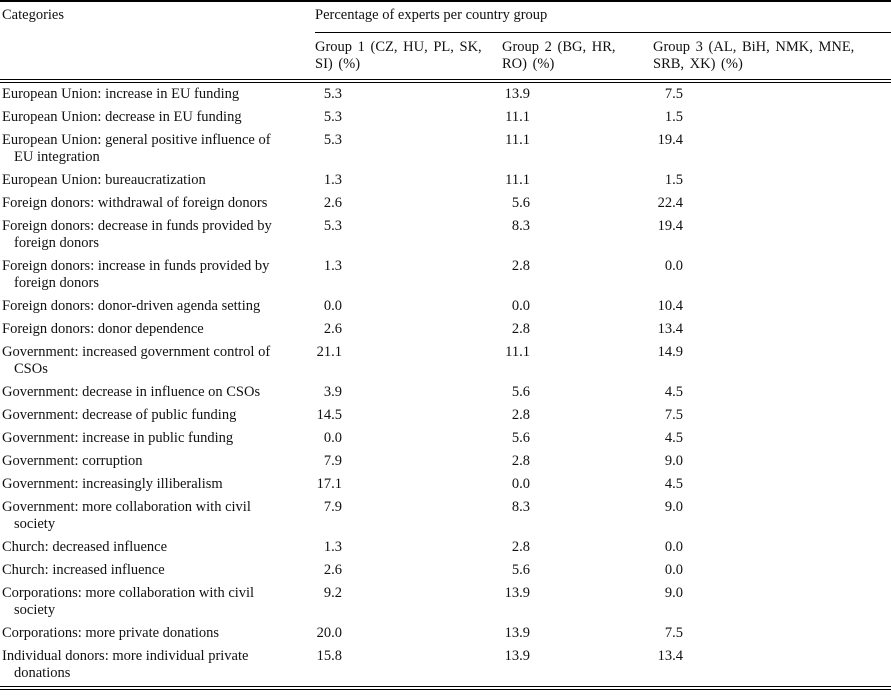 This screenshot has height=700, width=891. I want to click on category-cell: Church: decreased influence, so click(85, 547).